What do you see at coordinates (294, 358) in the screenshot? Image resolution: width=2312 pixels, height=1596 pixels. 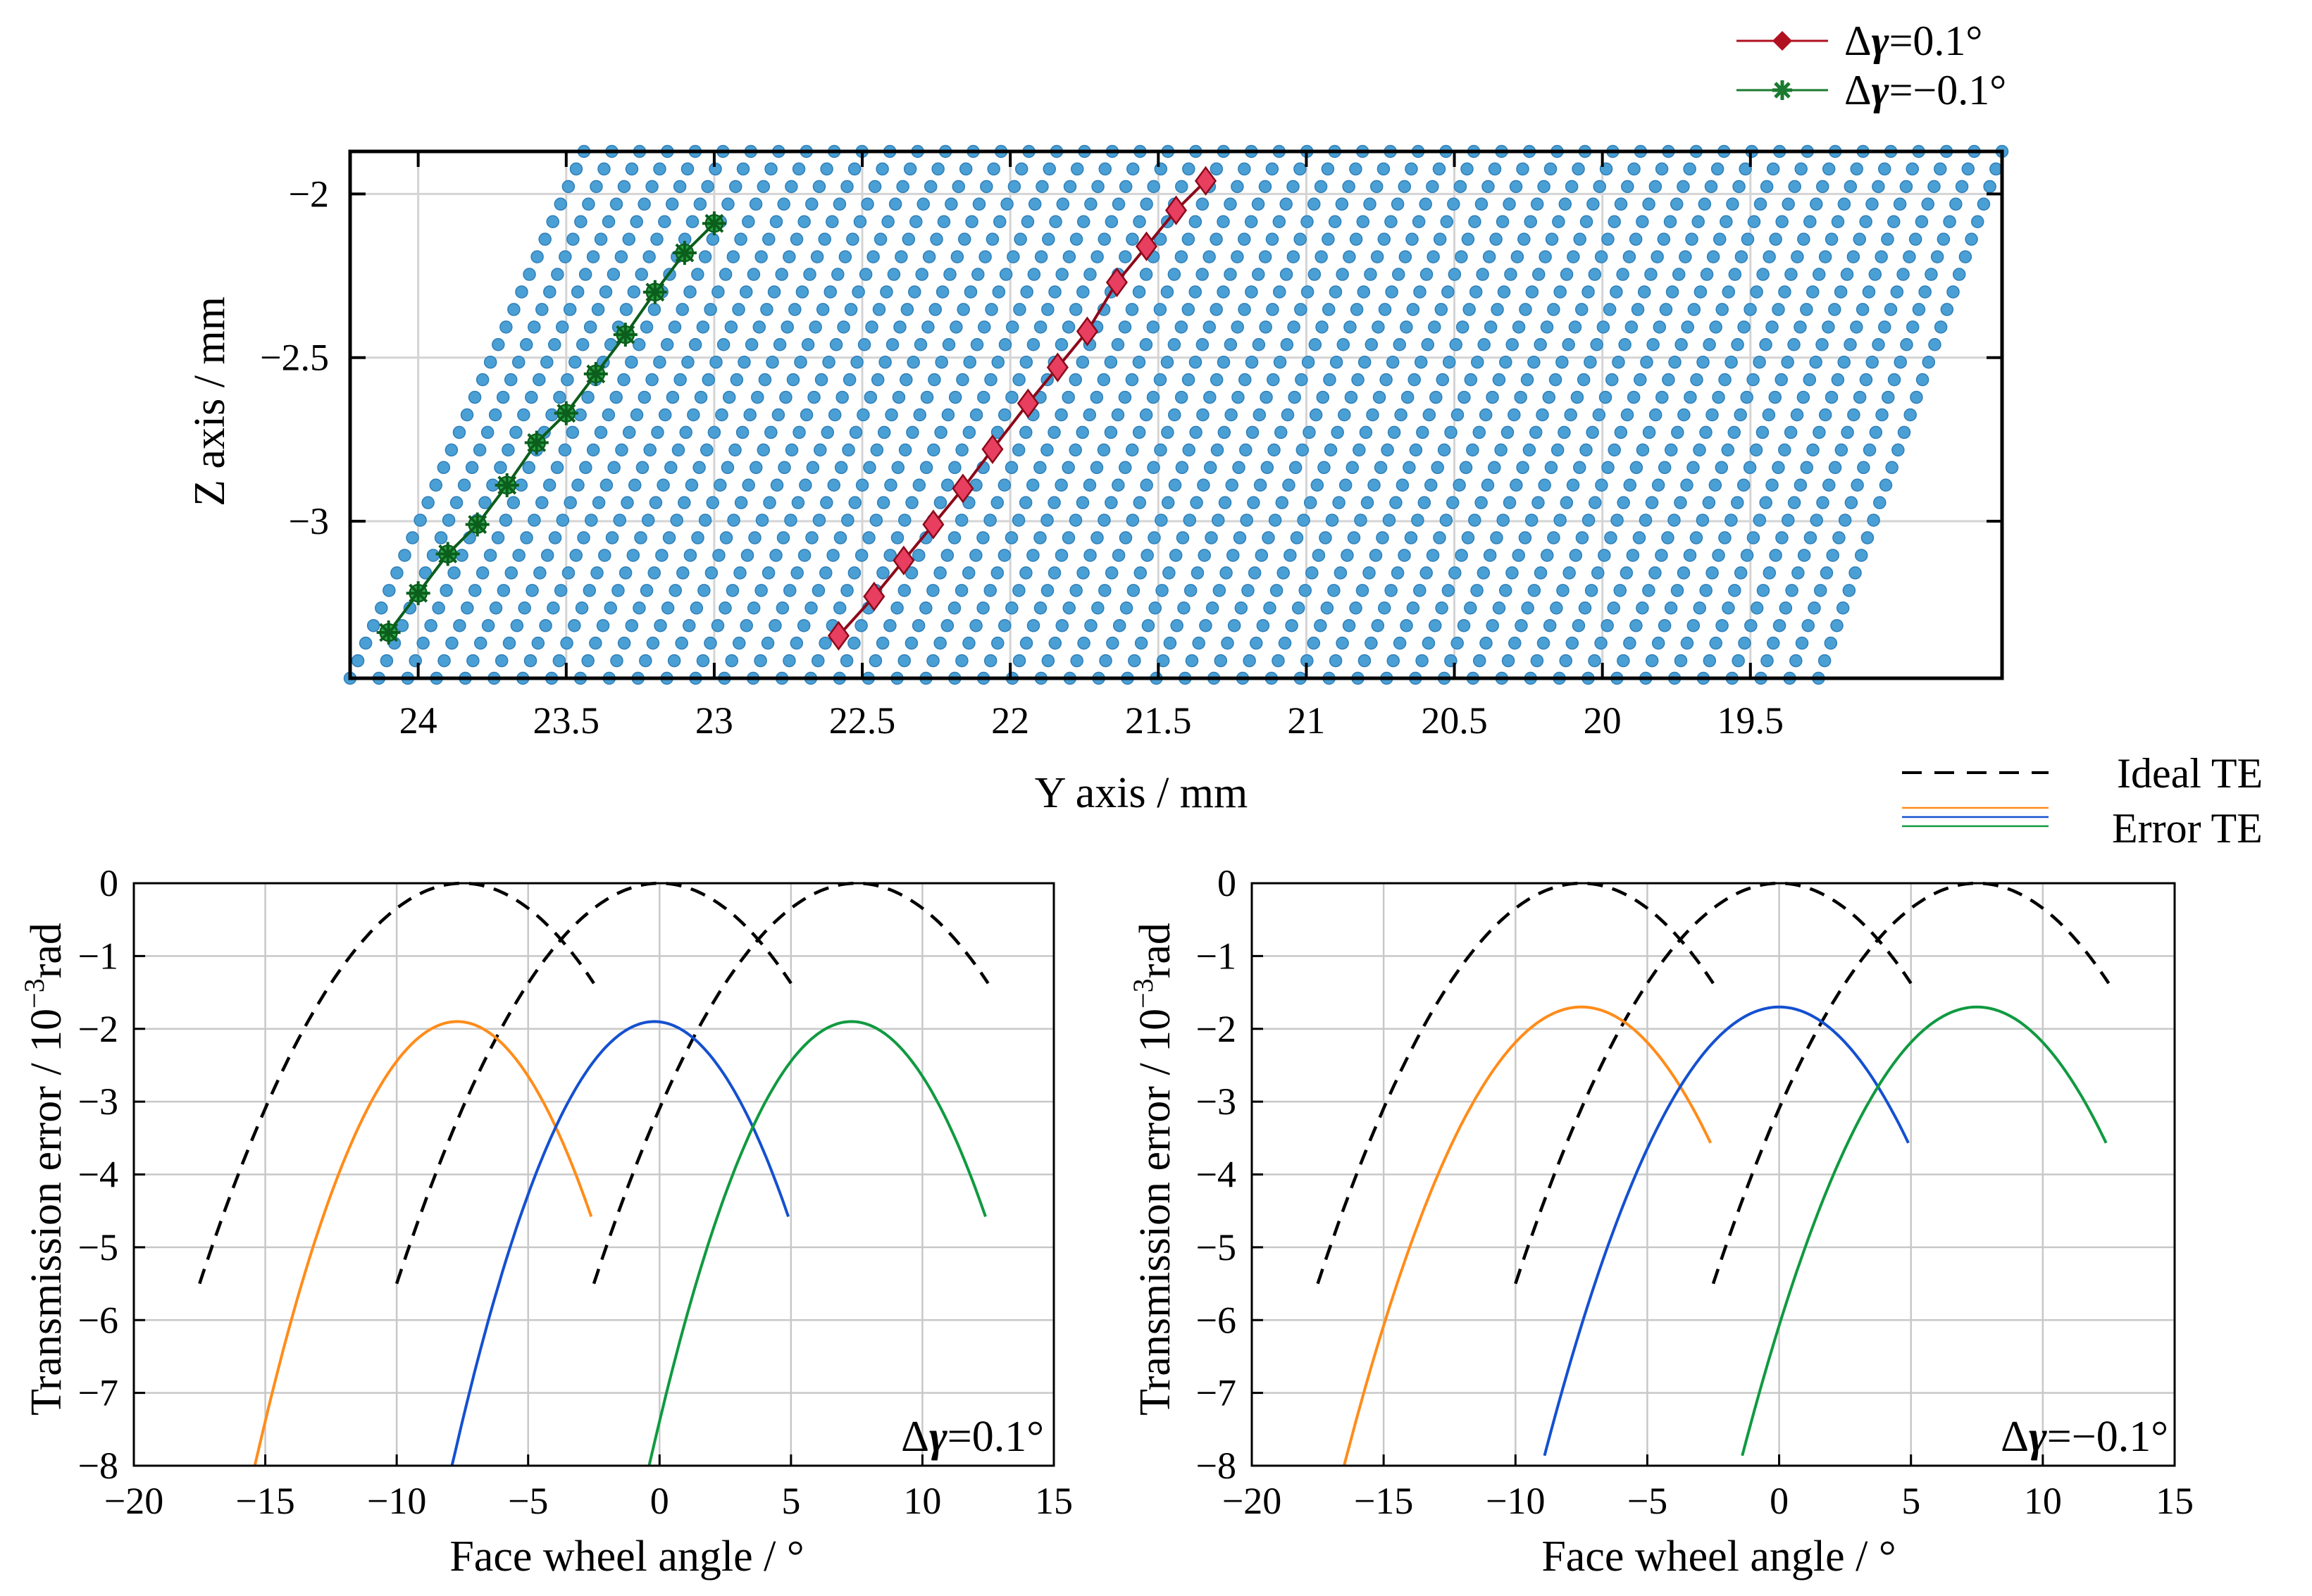 I see `top-y-tick-label: −2.5` at bounding box center [294, 358].